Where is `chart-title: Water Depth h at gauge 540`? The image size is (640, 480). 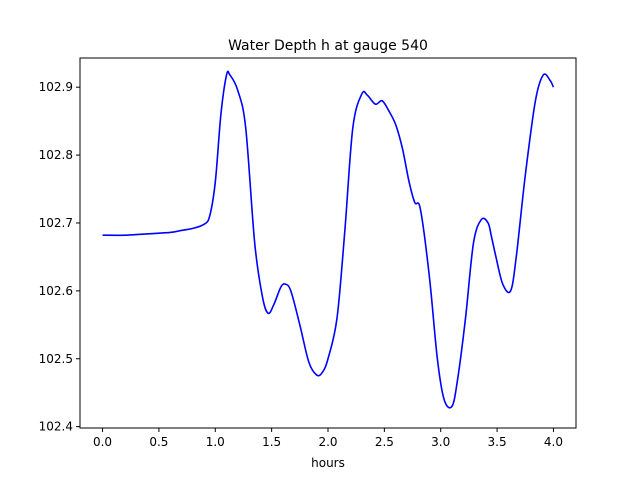
chart-title: Water Depth h at gauge 540 is located at coordinates (328, 46).